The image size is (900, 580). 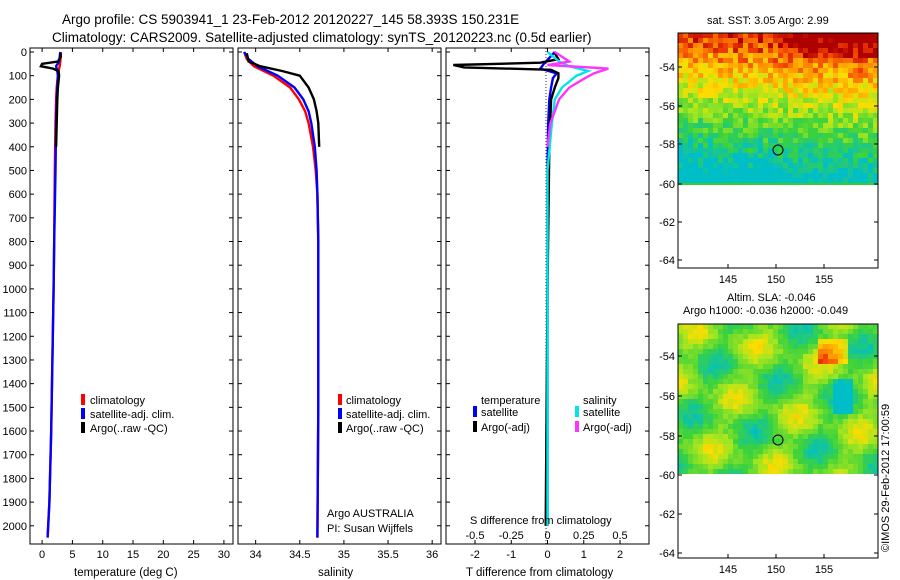 I want to click on s-tick-label: 0.5, so click(x=619, y=536).